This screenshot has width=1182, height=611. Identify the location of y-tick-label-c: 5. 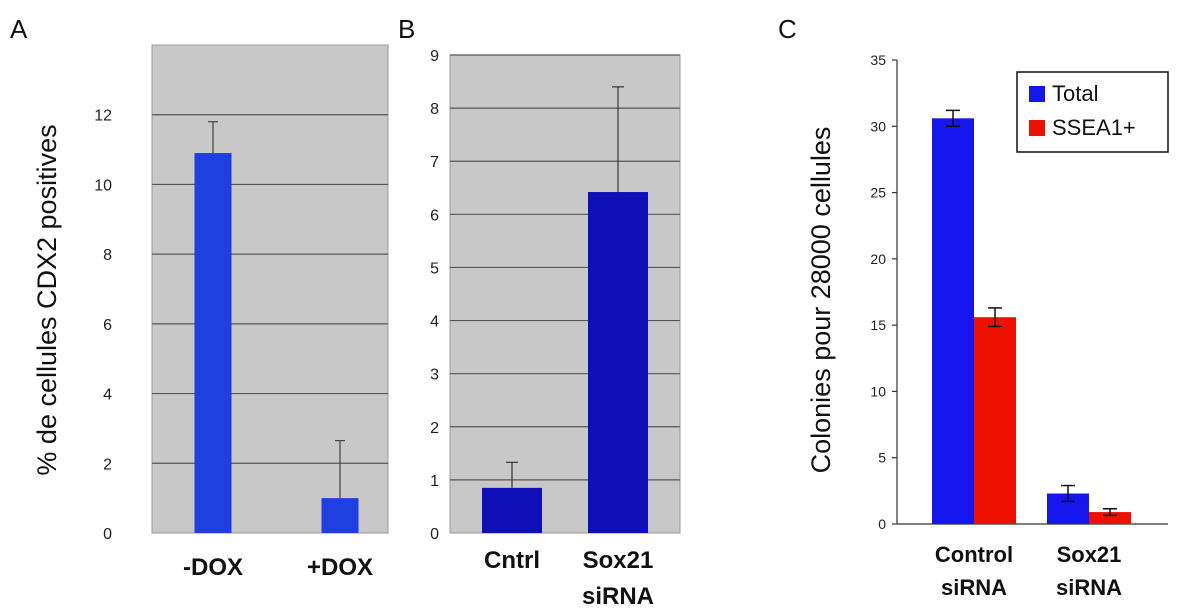
(882, 458).